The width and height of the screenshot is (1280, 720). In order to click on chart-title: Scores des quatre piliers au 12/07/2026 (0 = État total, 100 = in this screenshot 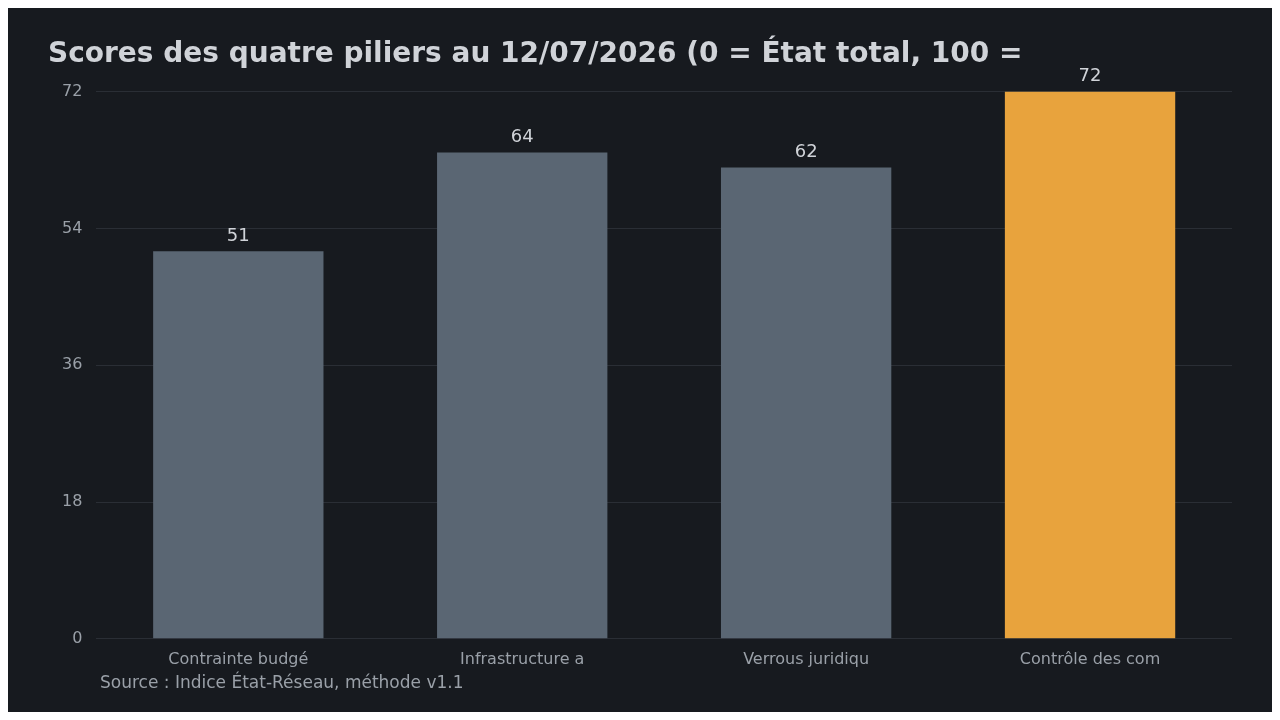, I will do `click(535, 52)`.